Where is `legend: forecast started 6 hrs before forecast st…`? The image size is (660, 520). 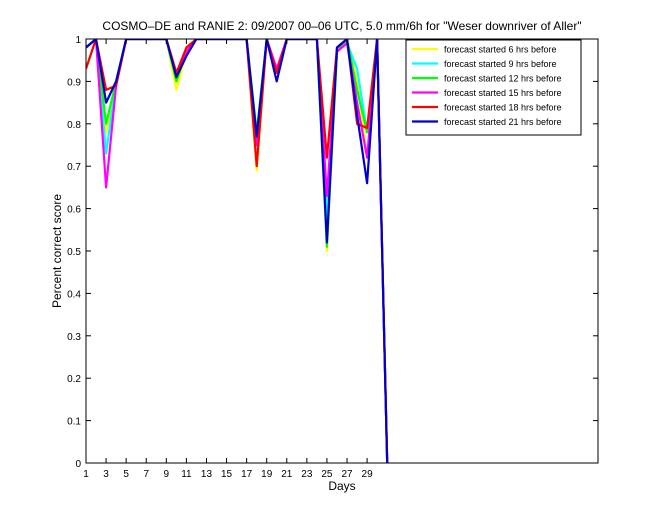
legend: forecast started 6 hrs before forecast st… is located at coordinates (493, 87).